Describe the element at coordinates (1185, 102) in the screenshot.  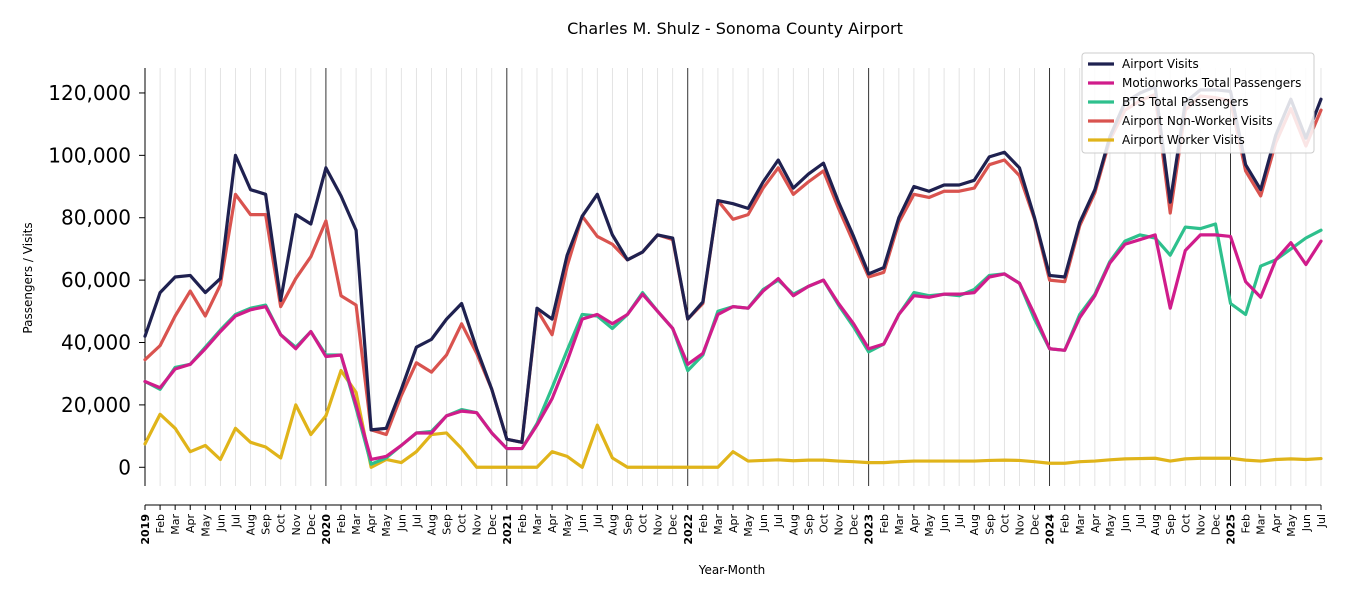
I see `legend-label: BTS Total Passengers` at that location.